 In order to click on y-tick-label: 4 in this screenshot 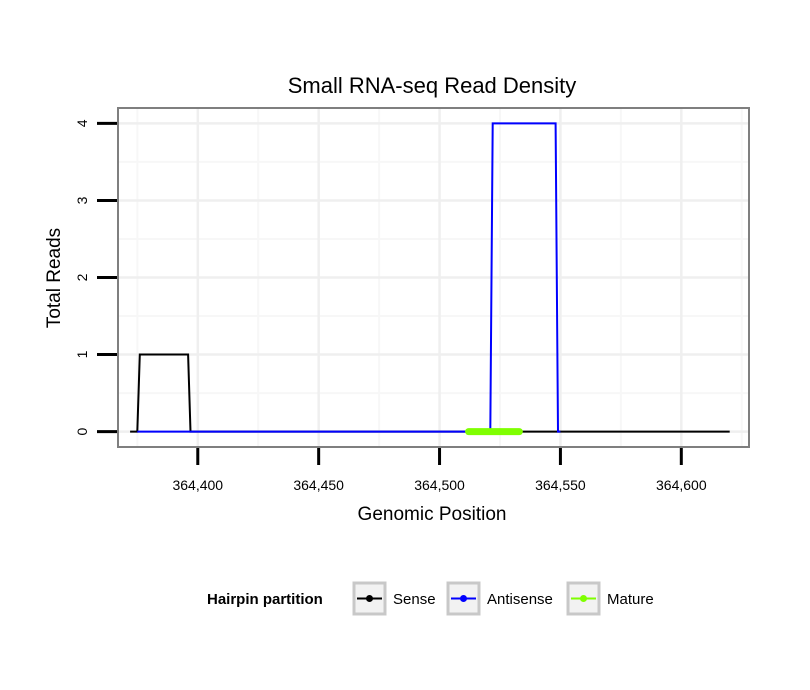, I will do `click(82, 123)`.